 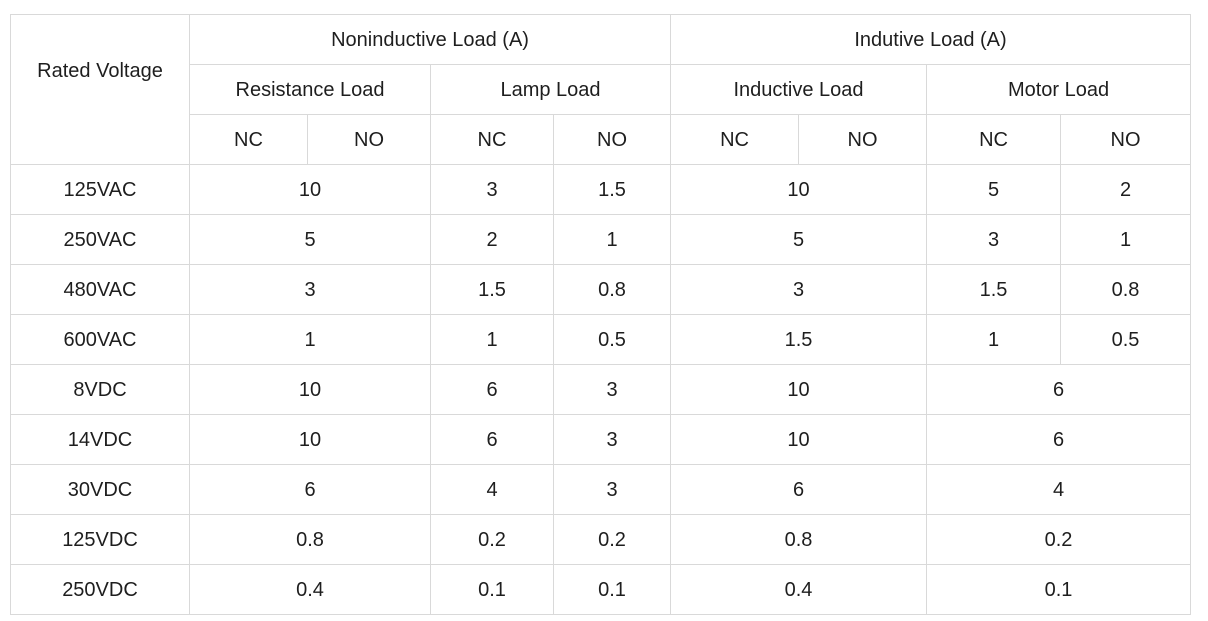 What do you see at coordinates (100, 489) in the screenshot?
I see `voltage-cell: 30VDC` at bounding box center [100, 489].